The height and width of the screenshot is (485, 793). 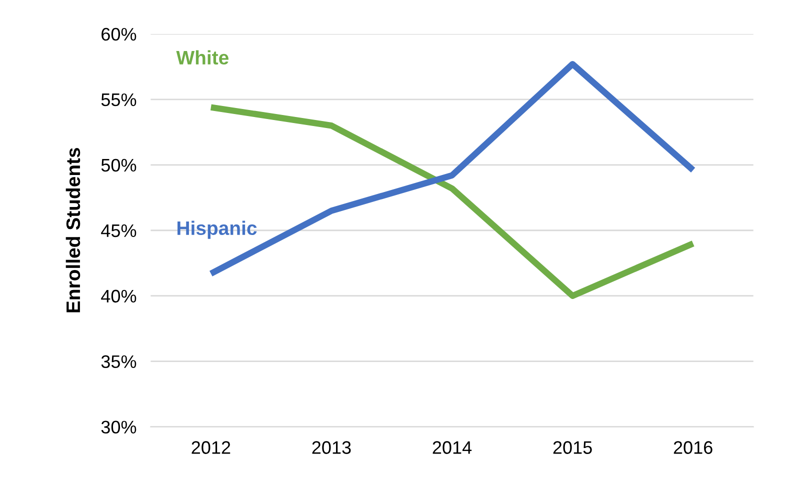 What do you see at coordinates (118, 99) in the screenshot?
I see `y-tick-label: 55%` at bounding box center [118, 99].